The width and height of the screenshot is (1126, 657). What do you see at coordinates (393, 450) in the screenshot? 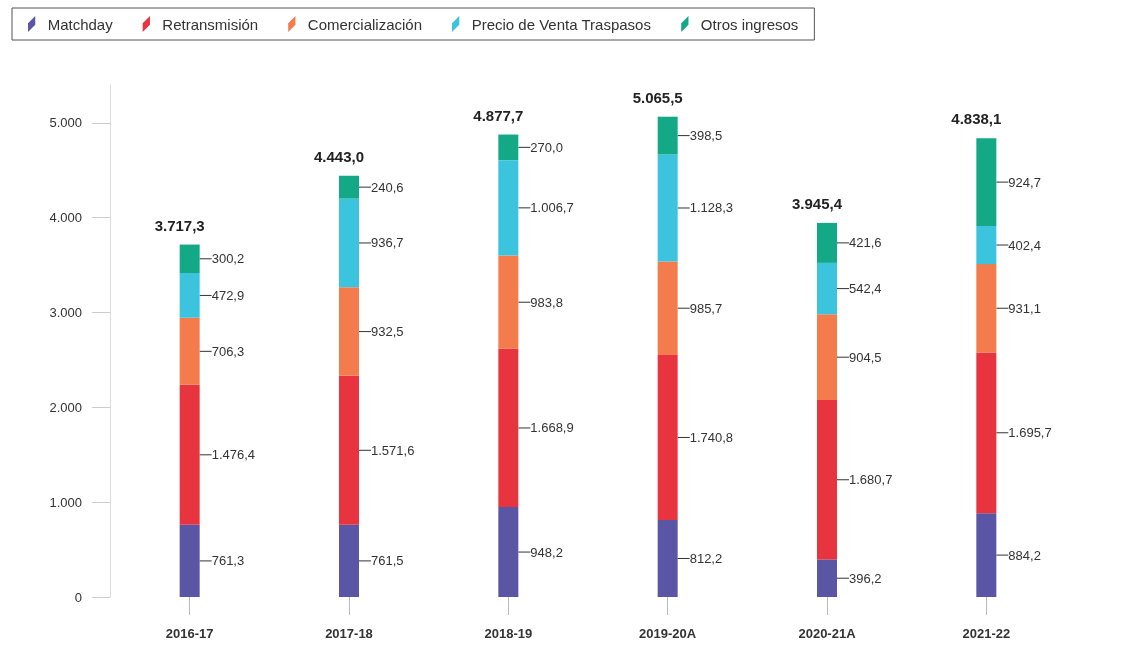
I see `data-label: 1.571,6` at bounding box center [393, 450].